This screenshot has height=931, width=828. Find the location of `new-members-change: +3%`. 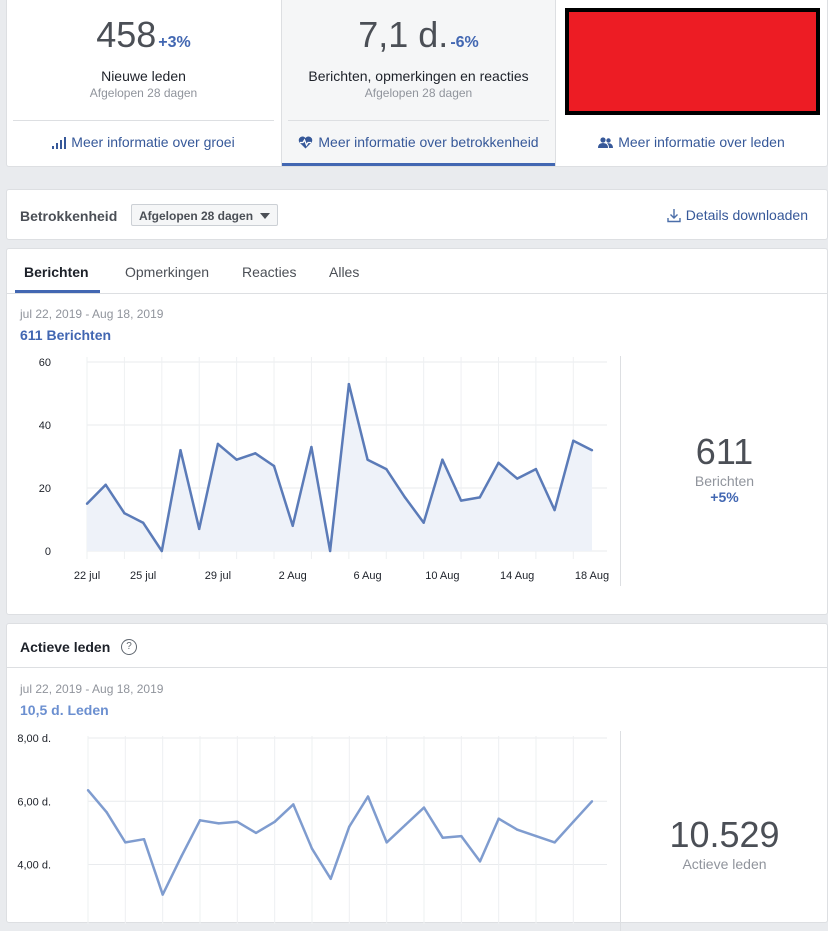

new-members-change: +3% is located at coordinates (174, 42).